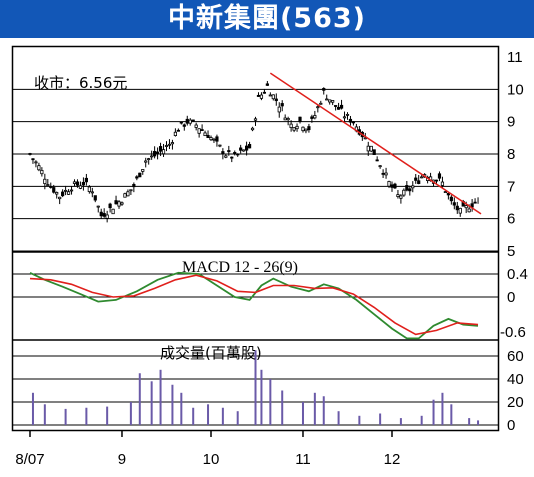  What do you see at coordinates (29, 459) in the screenshot?
I see `x-tick-label: 8/07` at bounding box center [29, 459].